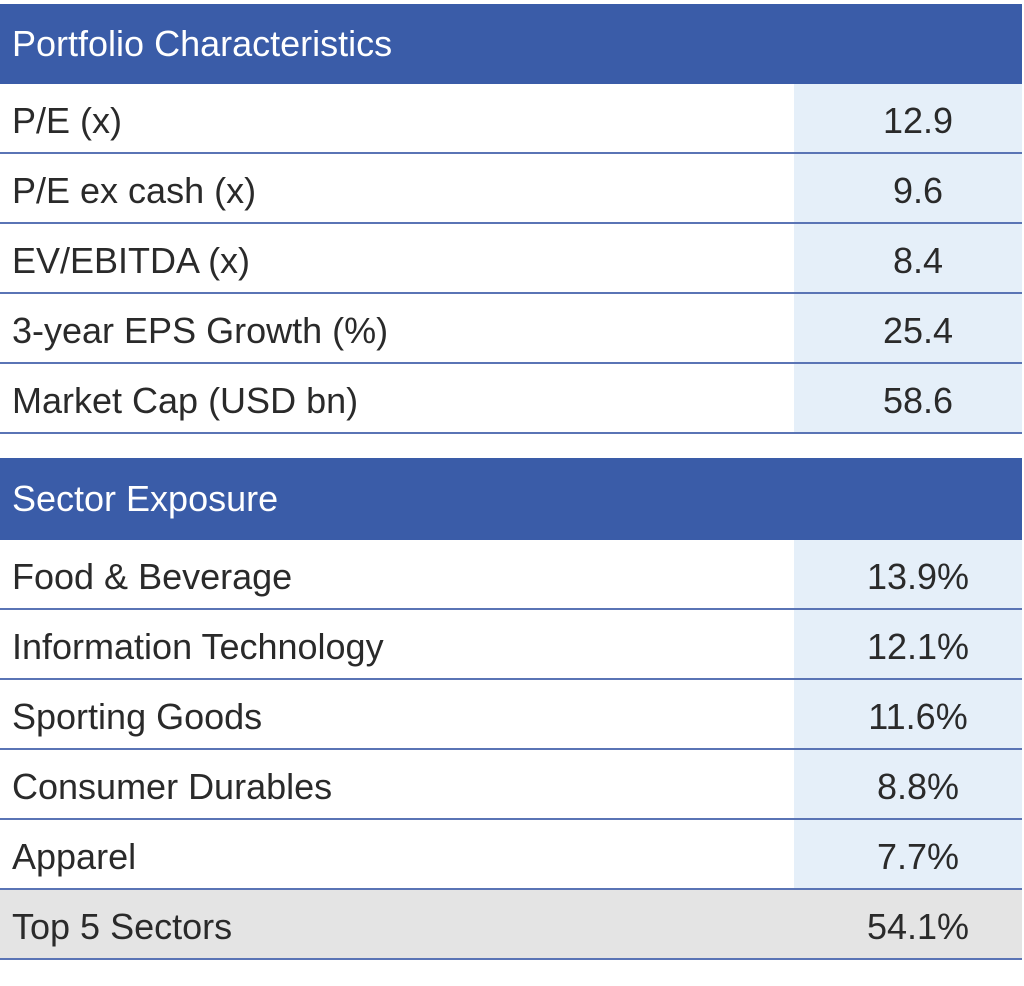 The width and height of the screenshot is (1024, 986). What do you see at coordinates (511, 44) in the screenshot?
I see `portfolio-characteristics-header: Portfolio Characteristics` at bounding box center [511, 44].